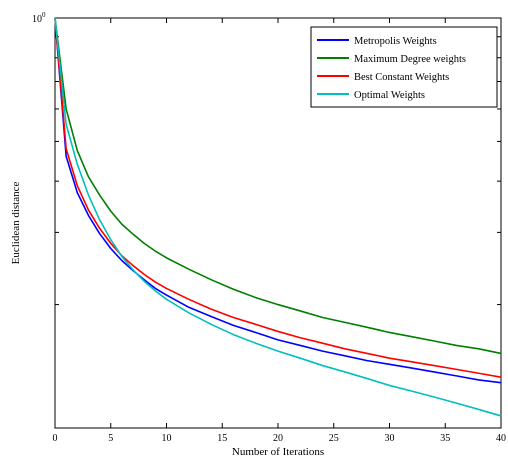  I want to click on x-tick-label: 35, so click(445, 438).